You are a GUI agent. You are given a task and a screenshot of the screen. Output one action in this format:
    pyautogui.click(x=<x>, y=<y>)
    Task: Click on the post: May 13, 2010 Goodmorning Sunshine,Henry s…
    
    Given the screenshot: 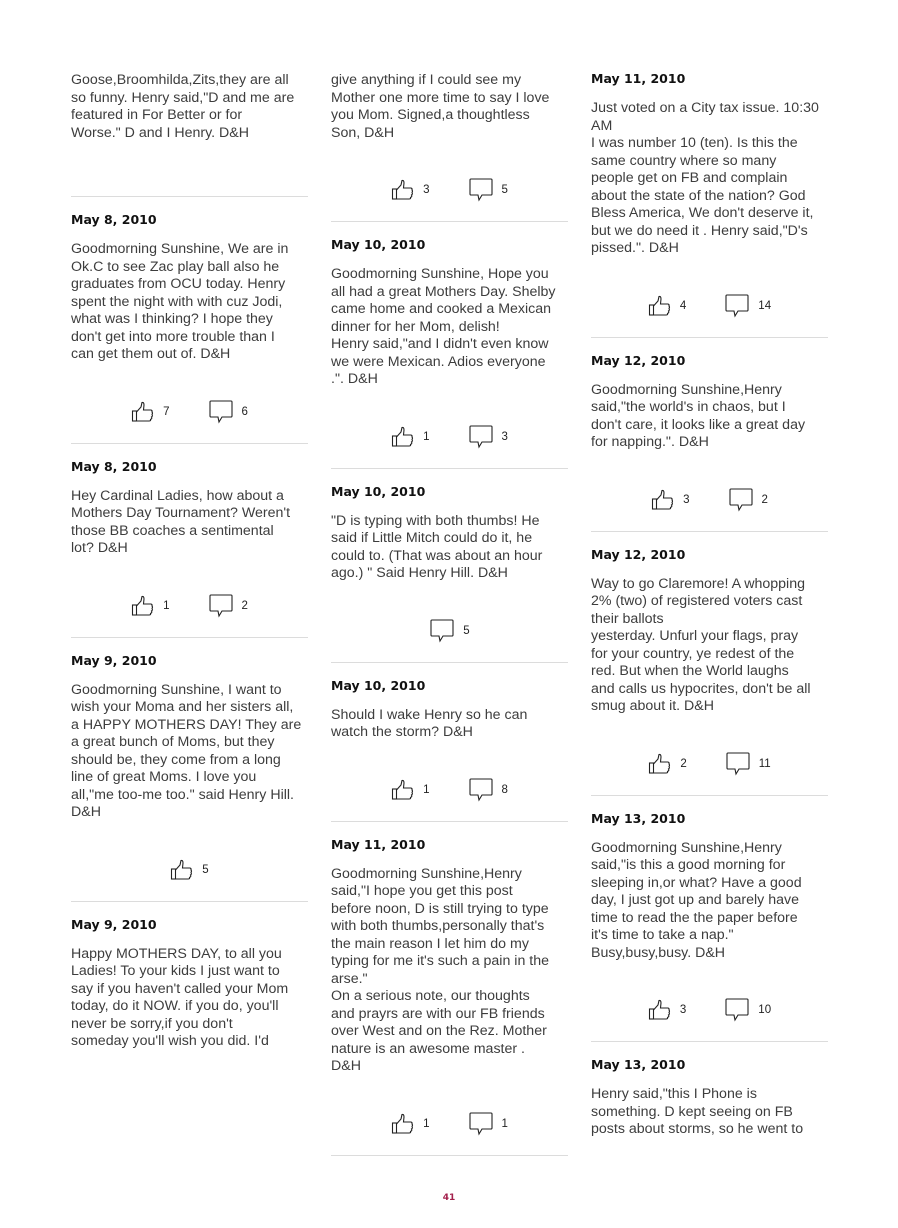 What is the action you would take?
    pyautogui.click(x=709, y=925)
    